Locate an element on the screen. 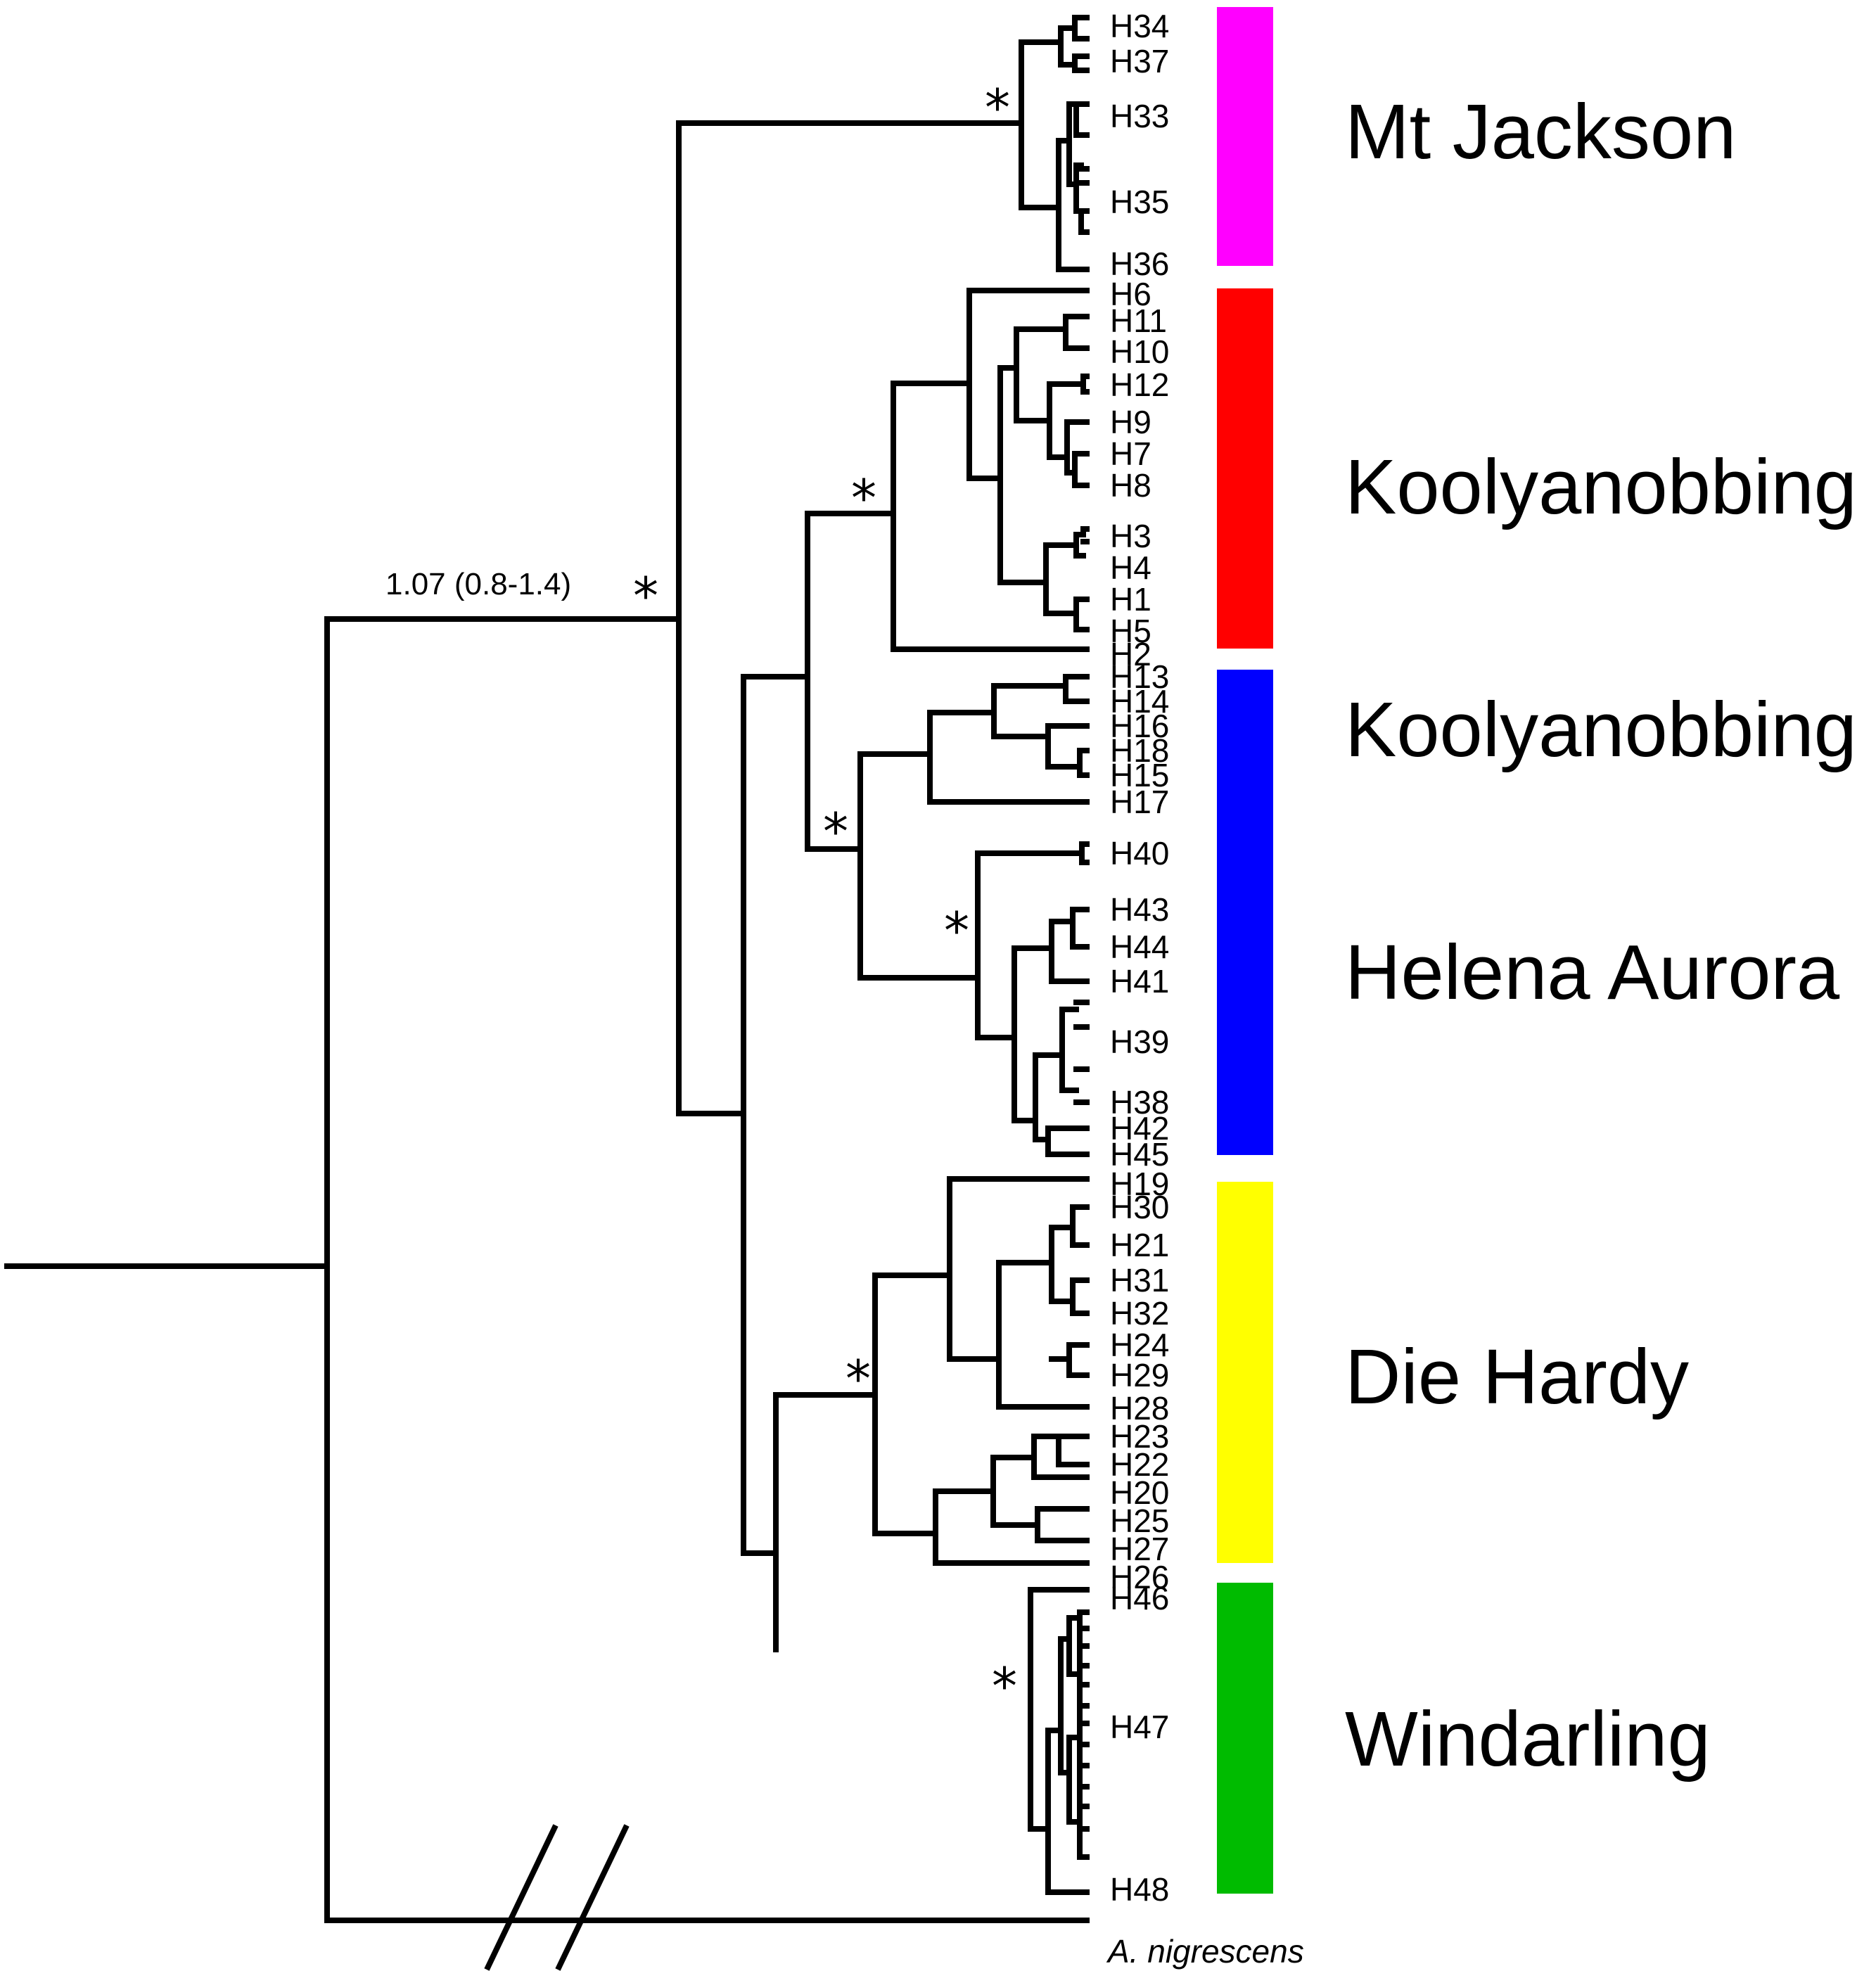  tip-label-h28: H28 is located at coordinates (1139, 1408).